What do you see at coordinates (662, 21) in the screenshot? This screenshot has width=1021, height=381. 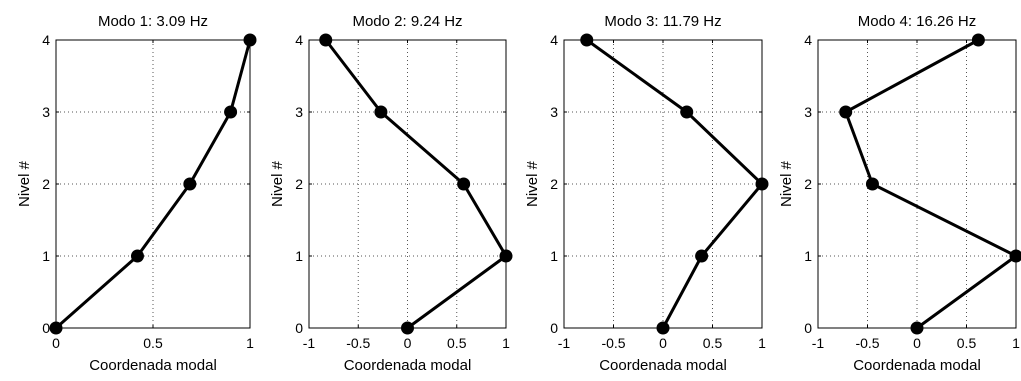 I see `panel-title: Modo 3: 11.79 Hz` at bounding box center [662, 21].